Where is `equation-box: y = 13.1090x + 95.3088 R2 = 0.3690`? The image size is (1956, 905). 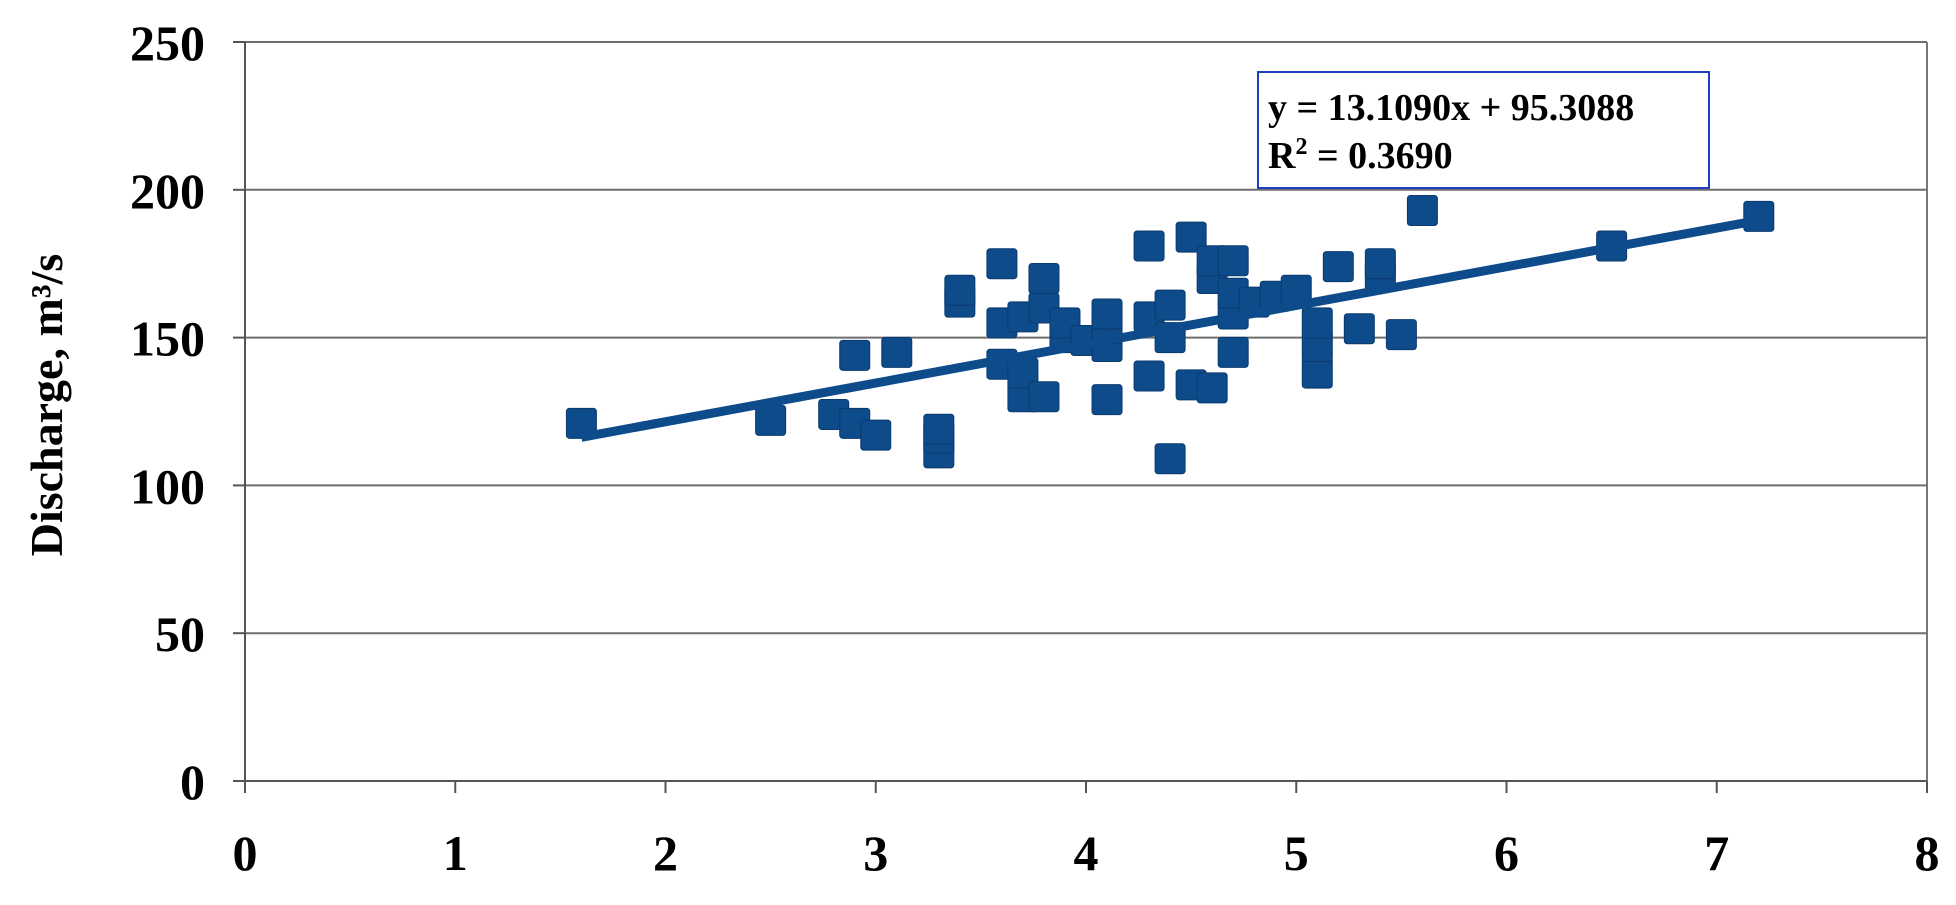 equation-box: y = 13.1090x + 95.3088 R2 = 0.3690 is located at coordinates (1483, 130).